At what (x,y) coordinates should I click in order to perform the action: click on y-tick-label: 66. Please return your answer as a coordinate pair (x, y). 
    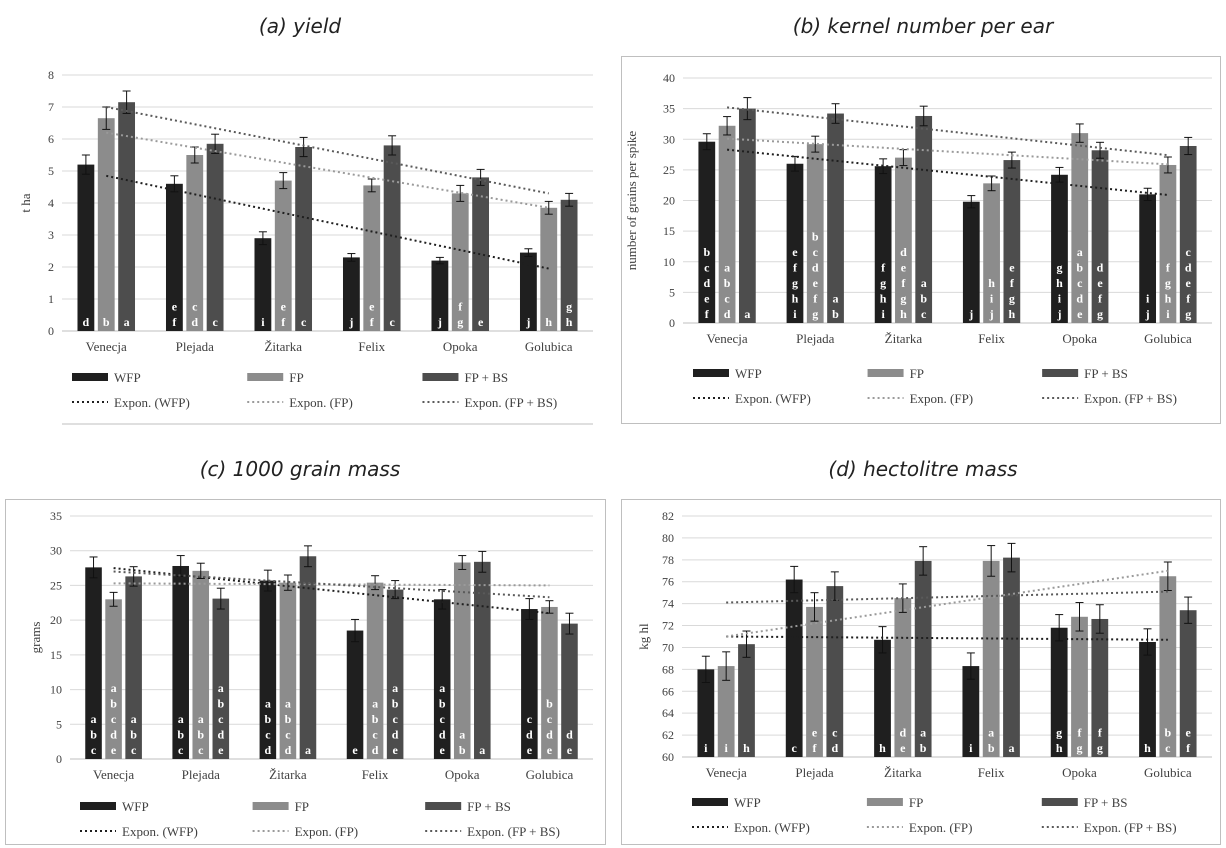
    Looking at the image, I should click on (668, 691).